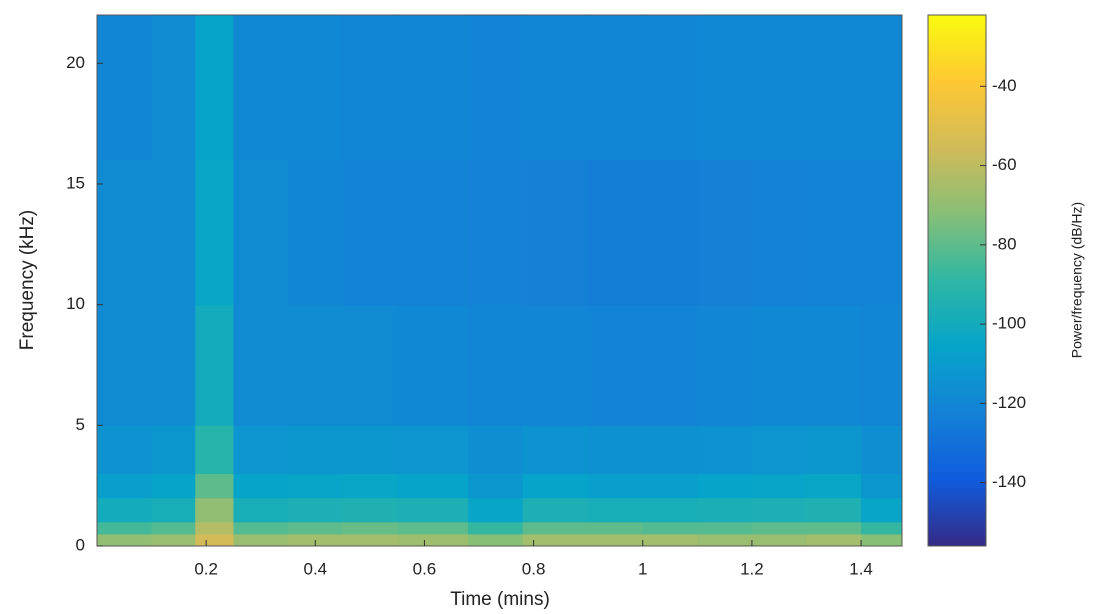 The image size is (1094, 614). What do you see at coordinates (80, 544) in the screenshot?
I see `y-tick-label: 0` at bounding box center [80, 544].